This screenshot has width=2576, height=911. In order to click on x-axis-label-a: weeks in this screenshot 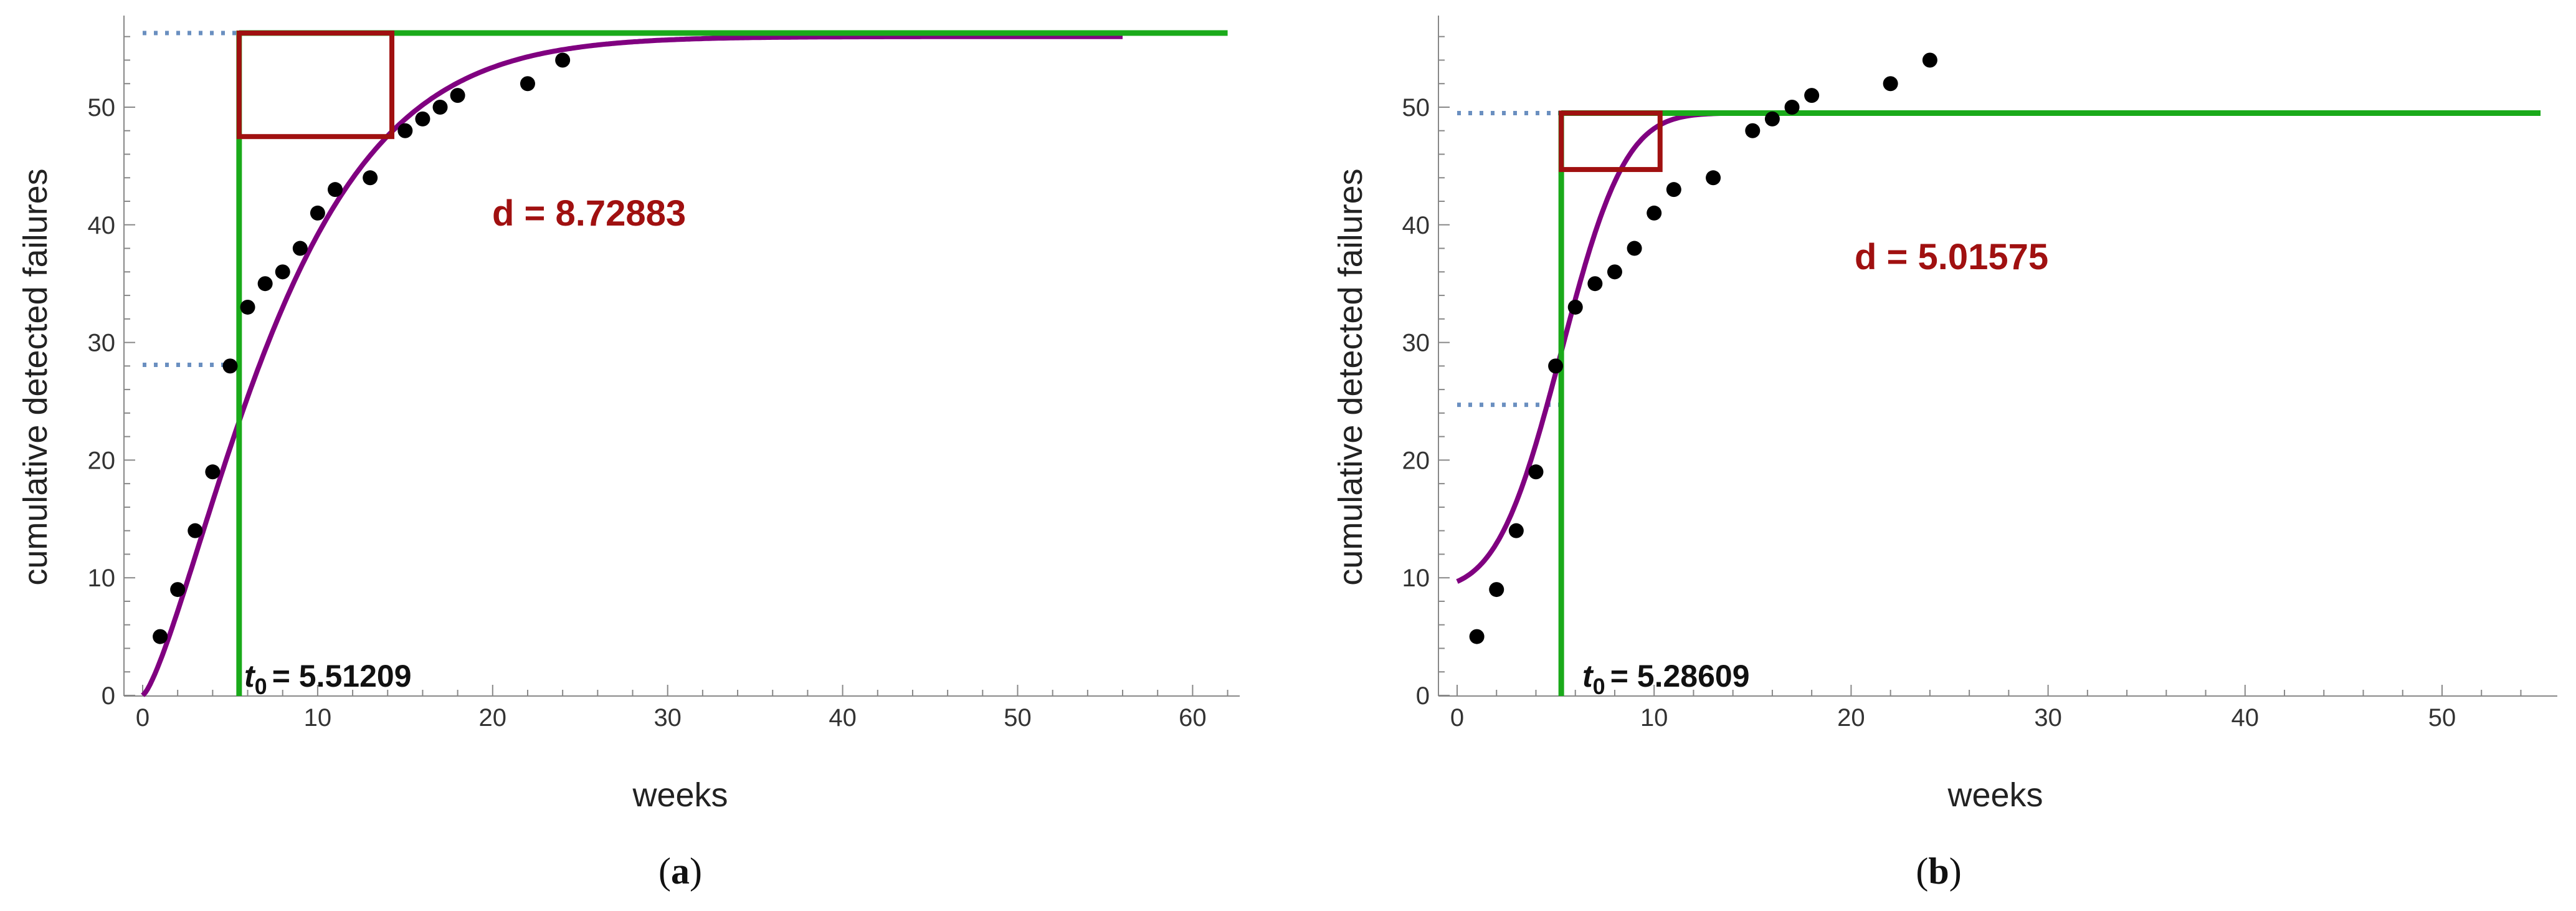, I will do `click(680, 795)`.